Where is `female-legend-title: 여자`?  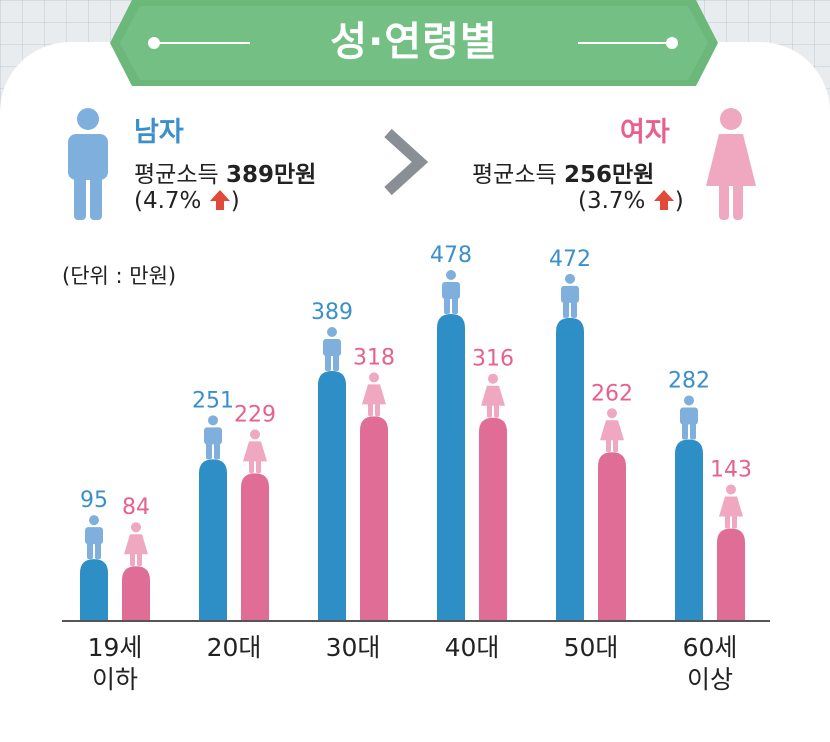 female-legend-title: 여자 is located at coordinates (645, 132).